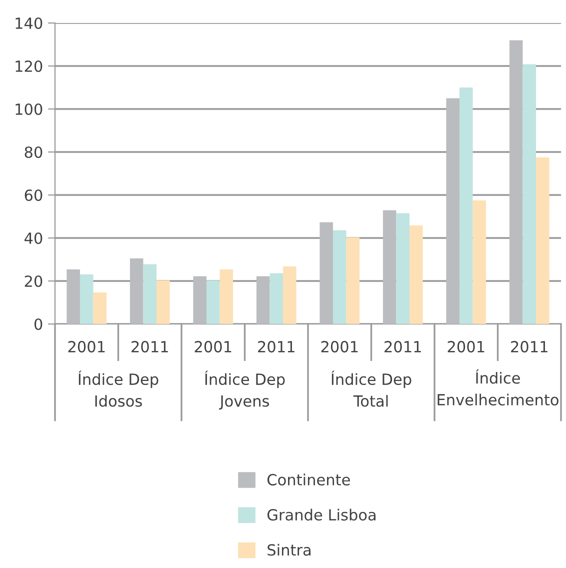  What do you see at coordinates (33, 195) in the screenshot?
I see `y-tick-label: 60` at bounding box center [33, 195].